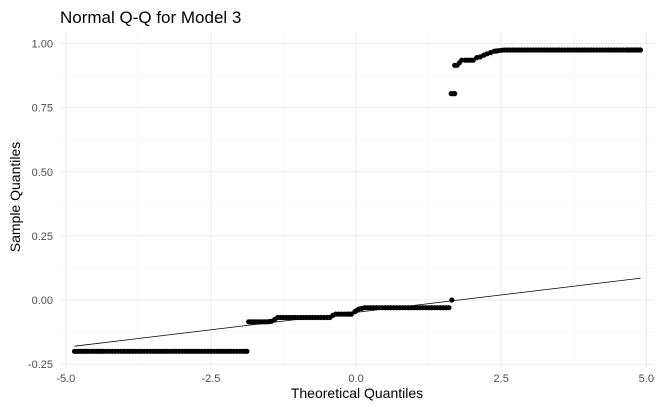 The height and width of the screenshot is (408, 661). Describe the element at coordinates (646, 379) in the screenshot. I see `x-tick-label: 5.0` at that location.